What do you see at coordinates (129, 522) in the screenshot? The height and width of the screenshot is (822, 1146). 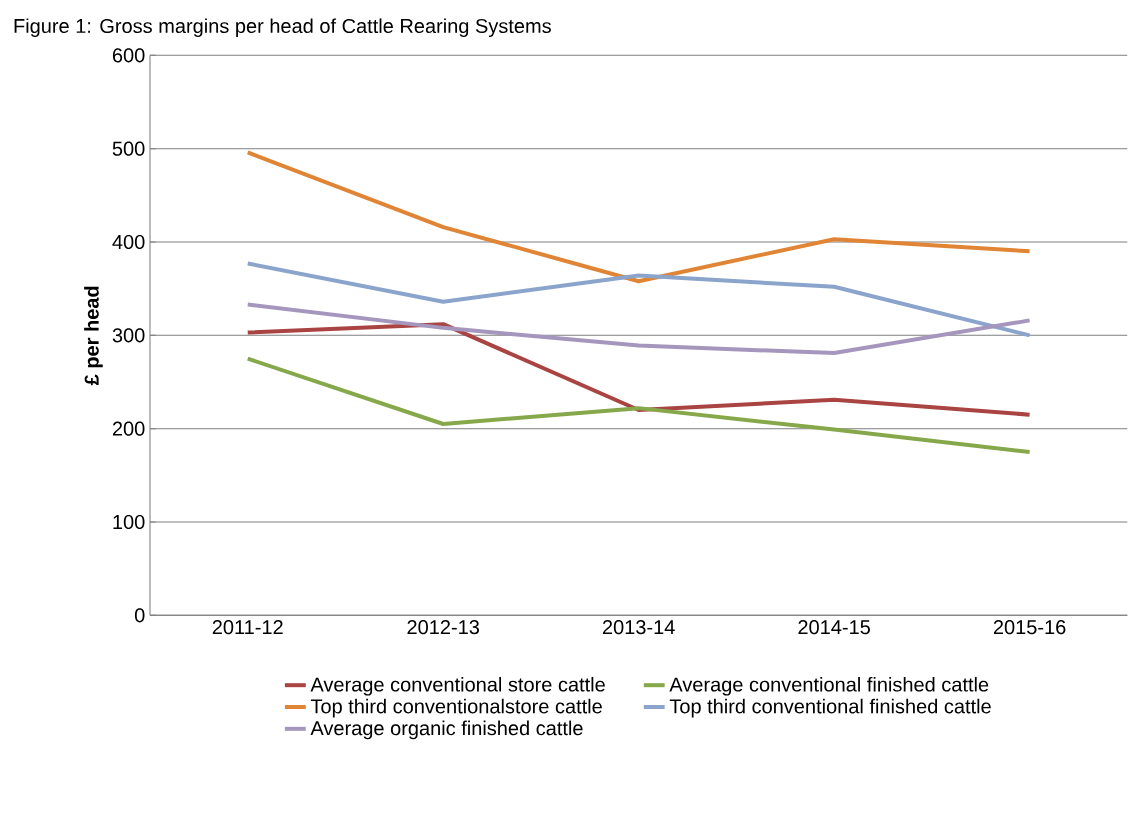 I see `y-tick-label: 100` at bounding box center [129, 522].